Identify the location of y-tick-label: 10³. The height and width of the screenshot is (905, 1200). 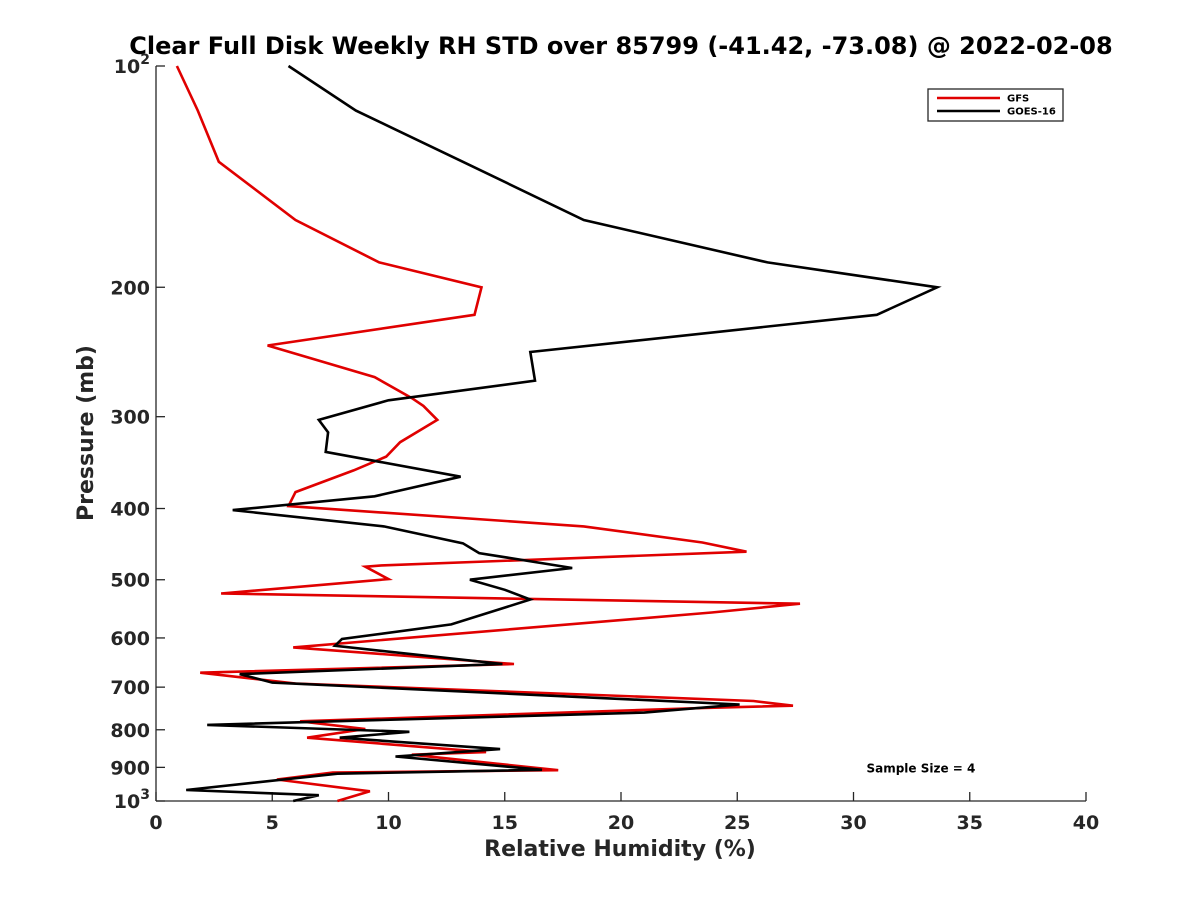
(132, 800).